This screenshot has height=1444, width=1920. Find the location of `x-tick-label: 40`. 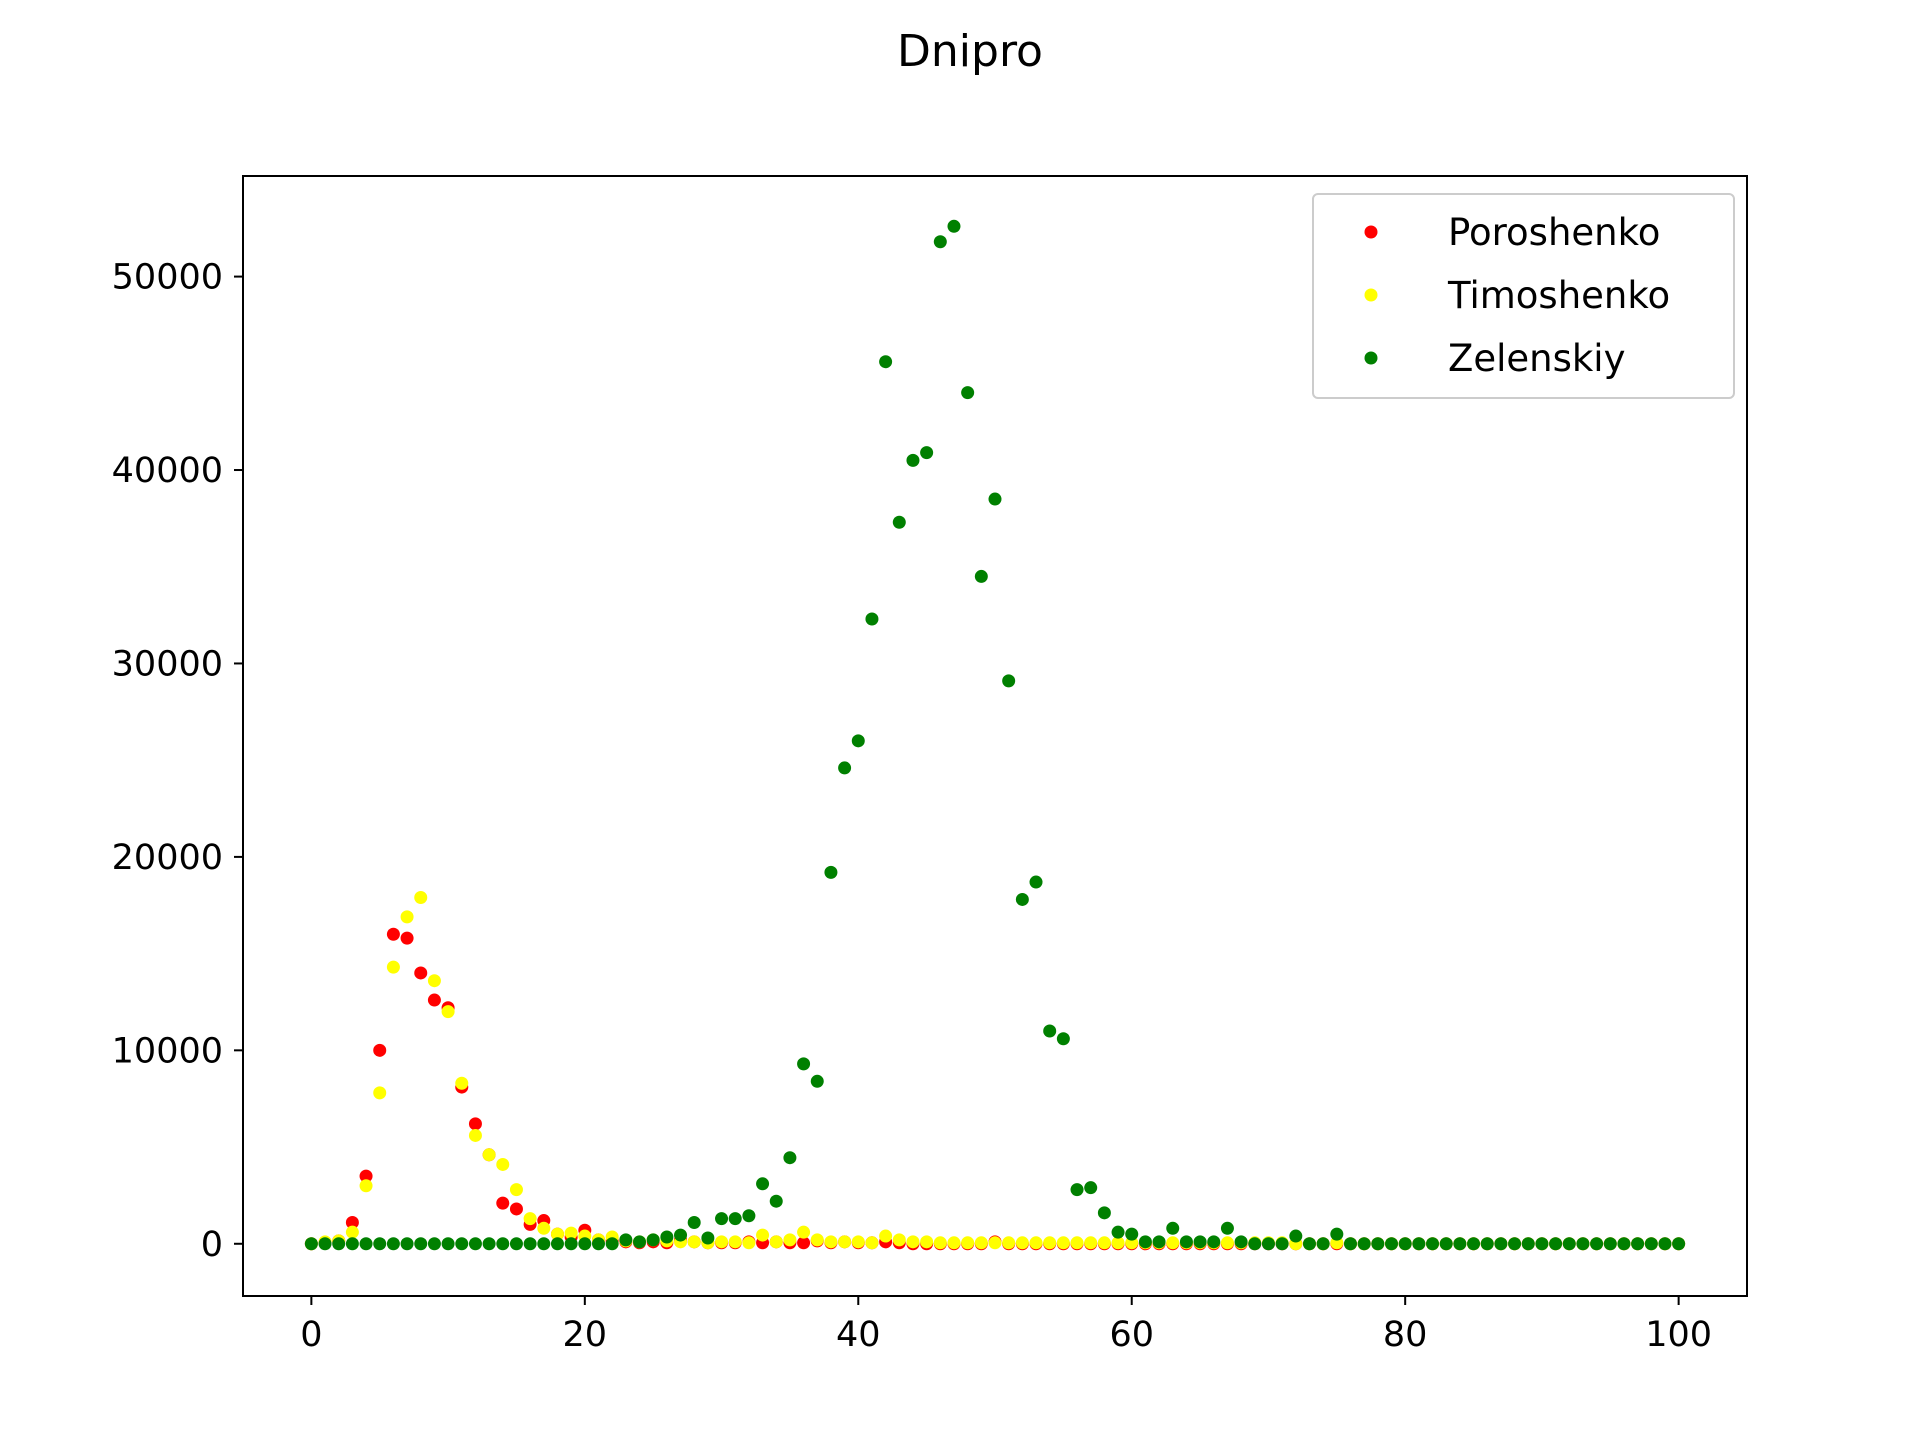

x-tick-label: 40 is located at coordinates (858, 1335).